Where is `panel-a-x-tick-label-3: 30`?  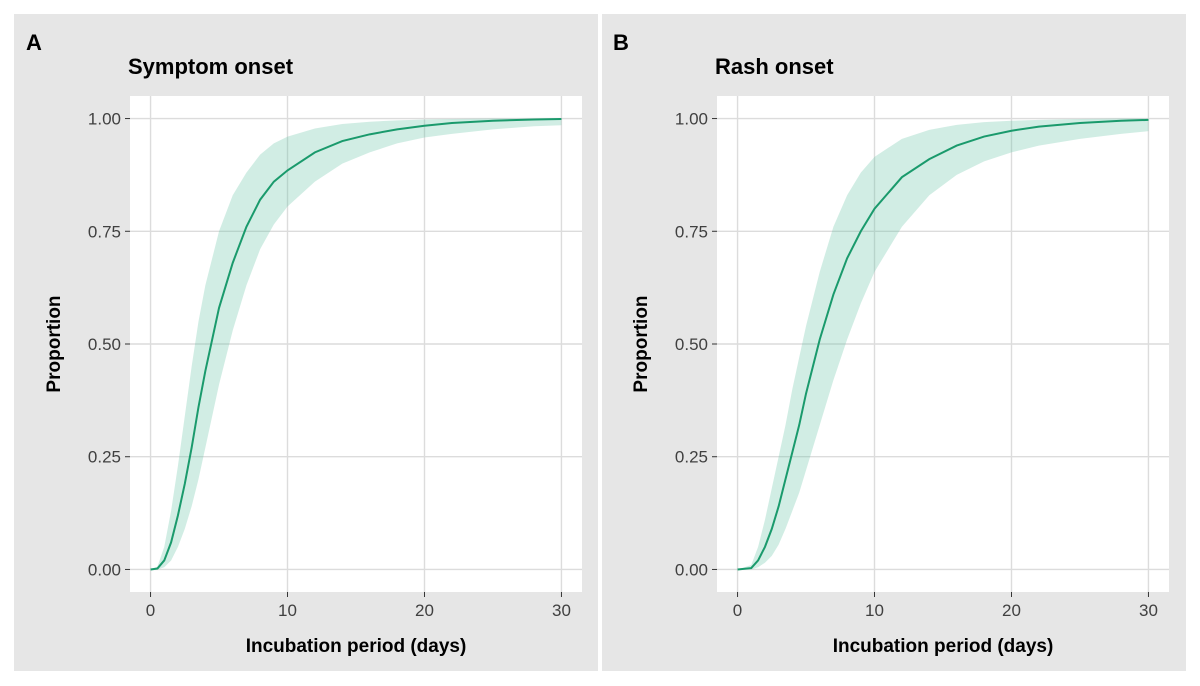
panel-a-x-tick-label-3: 30 is located at coordinates (561, 610).